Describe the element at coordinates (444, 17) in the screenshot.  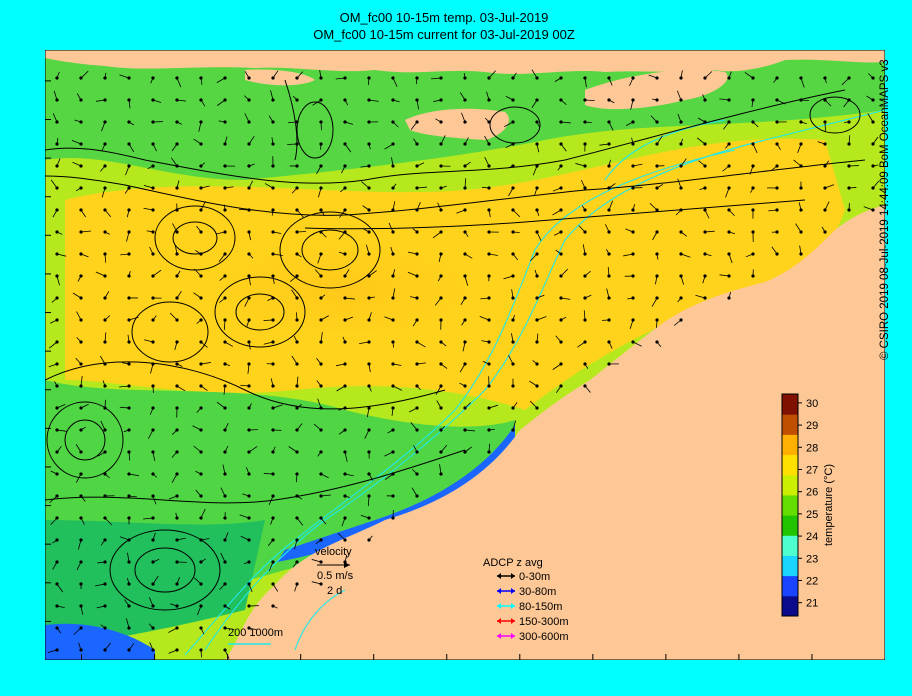
I see `map-title-line1: OM_fc00 10-15m temp. 03-Jul-2019` at that location.